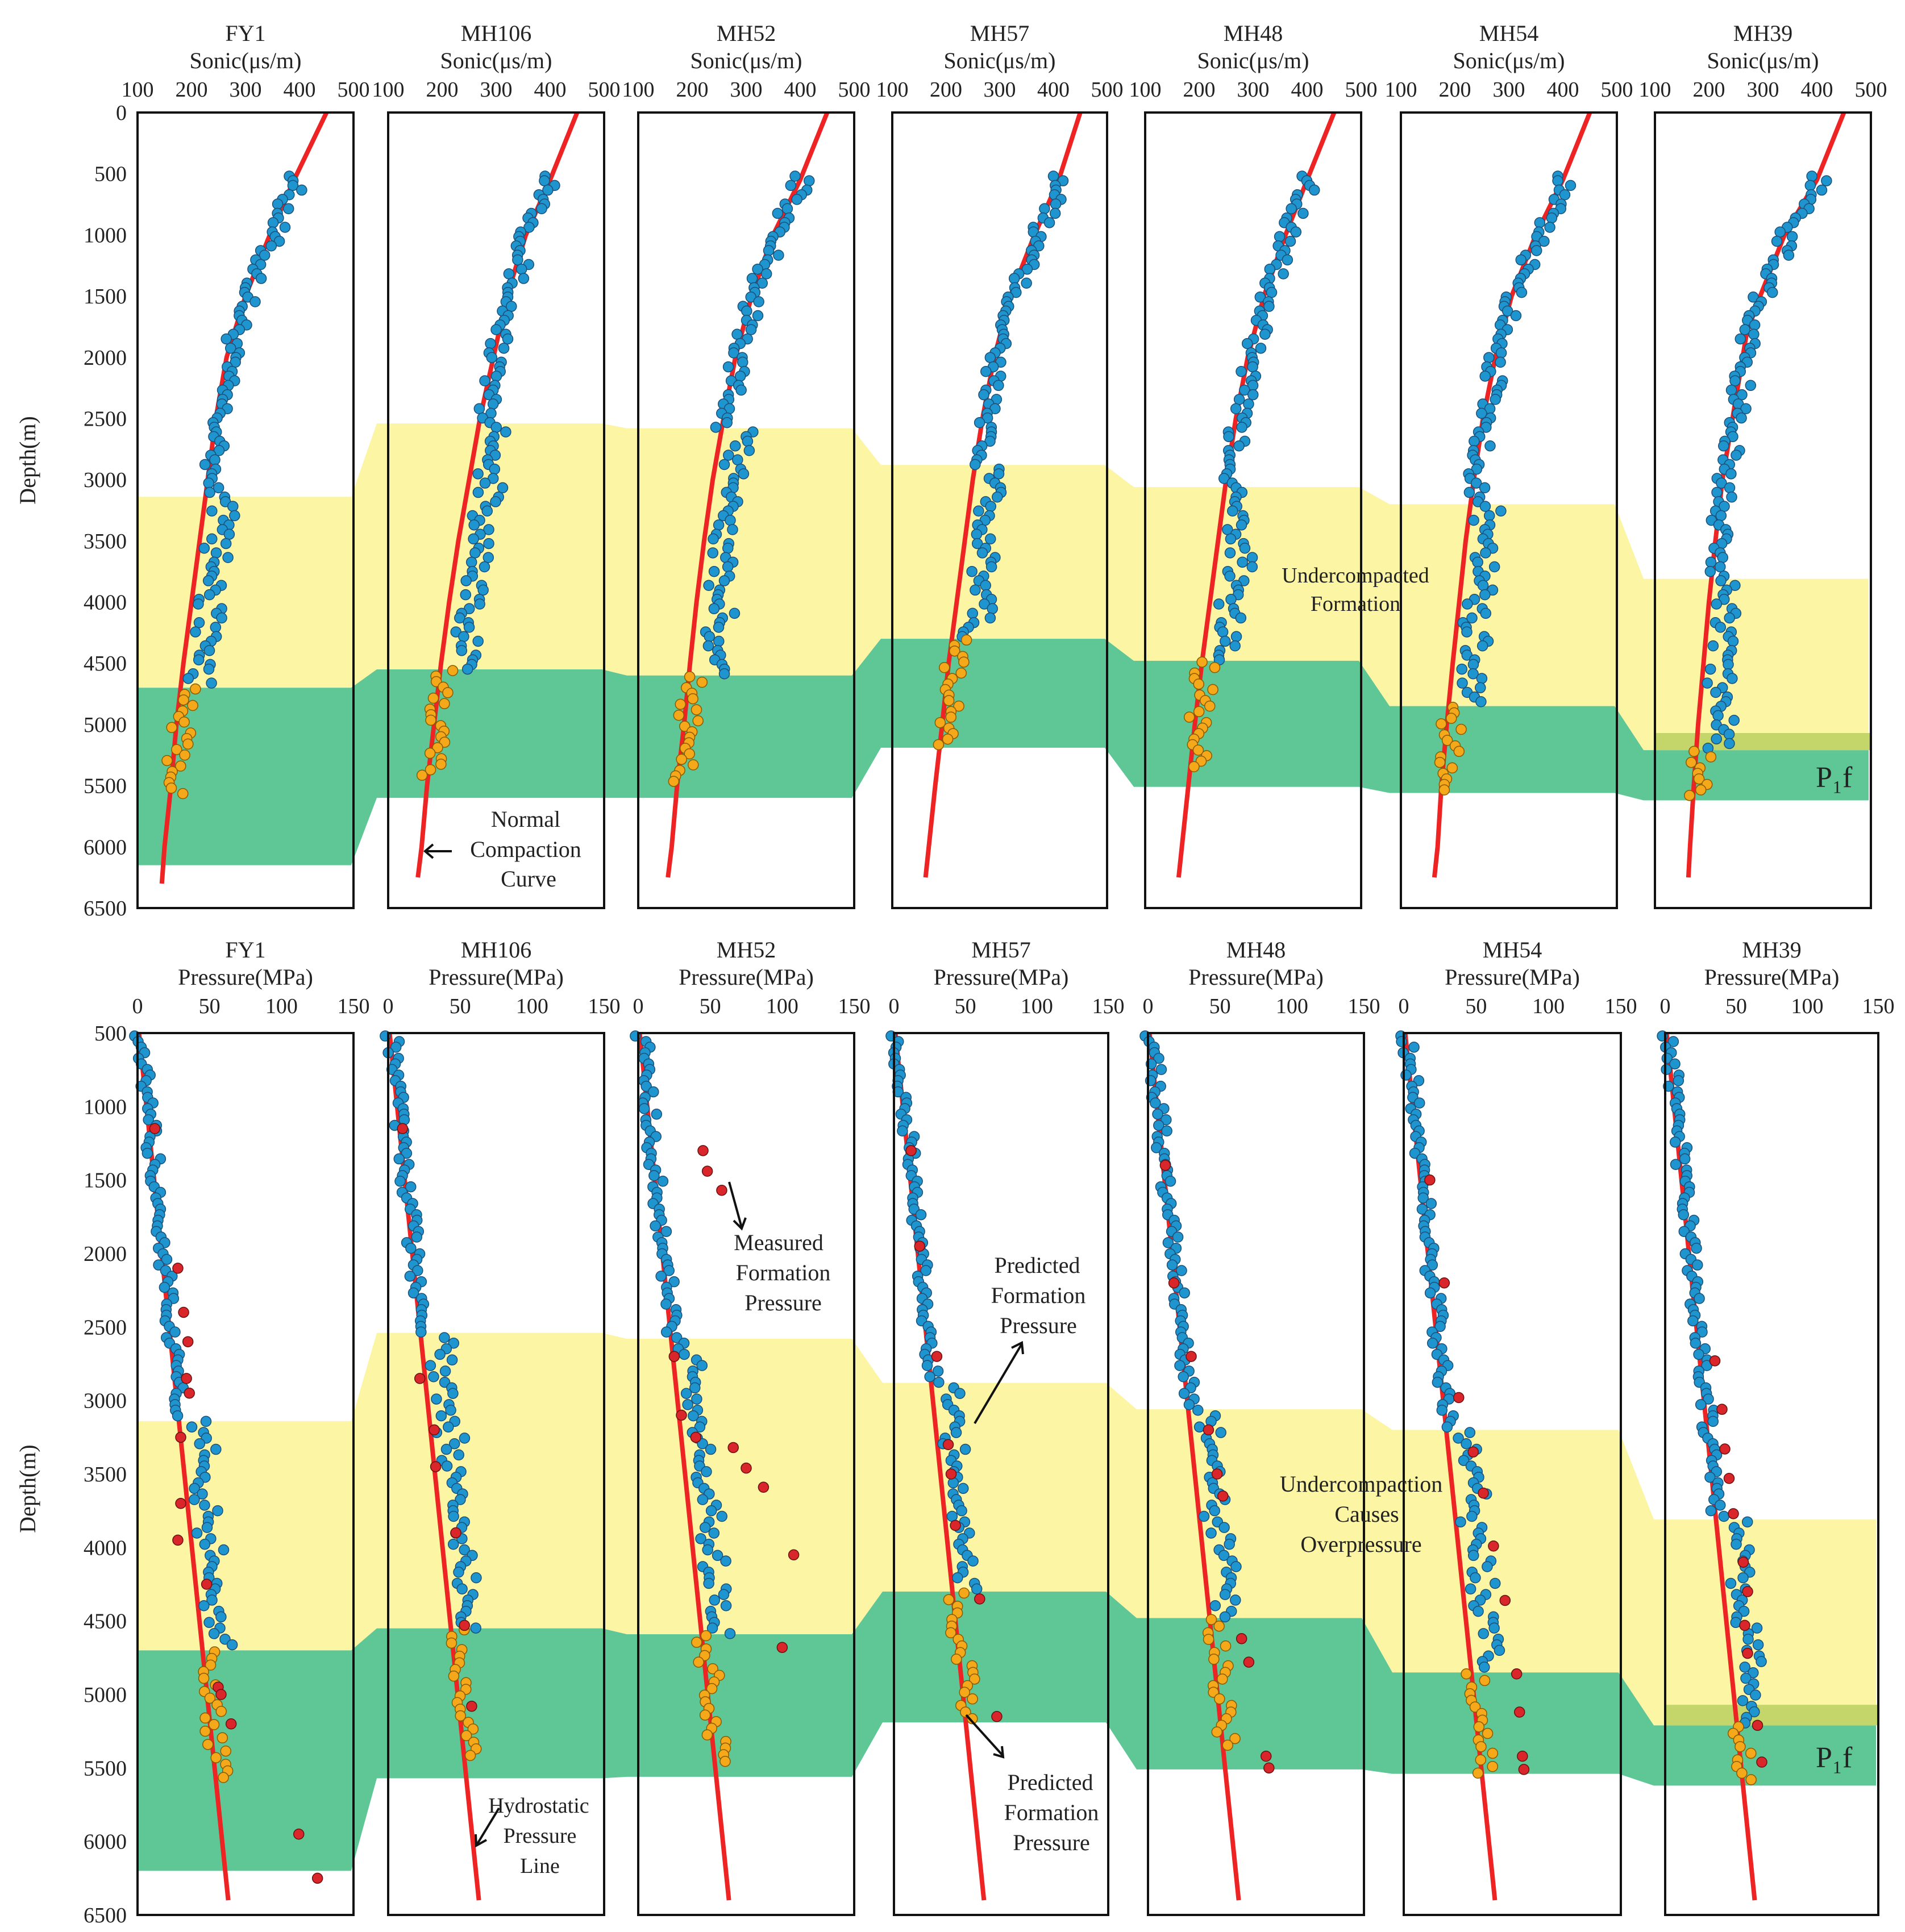 The width and height of the screenshot is (1905, 1932). I want to click on measured-point-MH39, so click(1715, 1361).